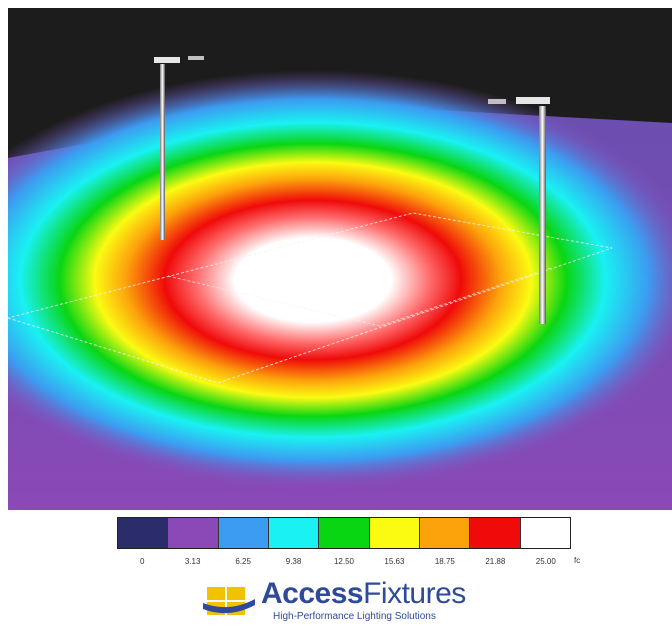 The width and height of the screenshot is (672, 626). Describe the element at coordinates (344, 561) in the screenshot. I see `legend-tick-label: 12.50` at that location.